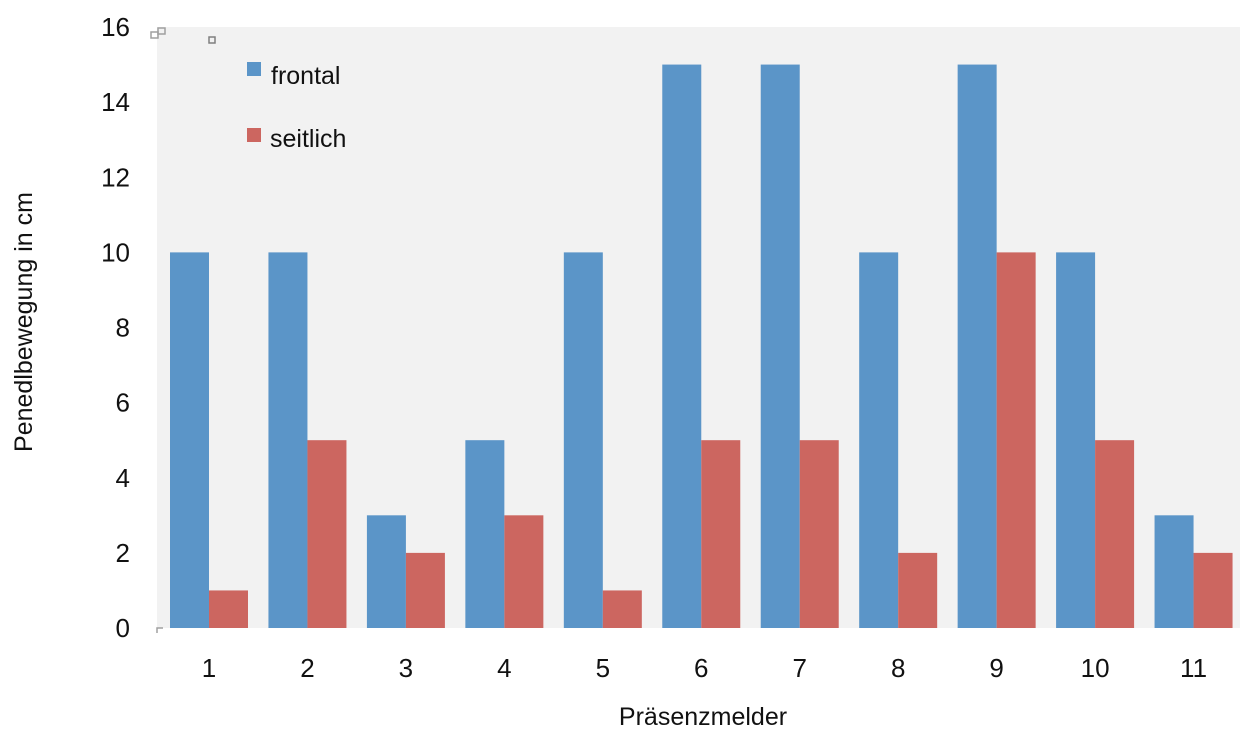  Describe the element at coordinates (1095, 668) in the screenshot. I see `x-tick-label-10: 10` at that location.